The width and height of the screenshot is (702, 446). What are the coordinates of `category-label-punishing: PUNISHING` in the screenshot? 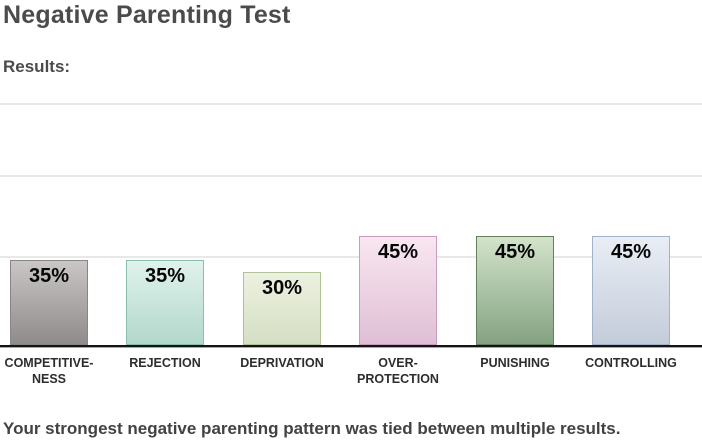 It's located at (515, 363).